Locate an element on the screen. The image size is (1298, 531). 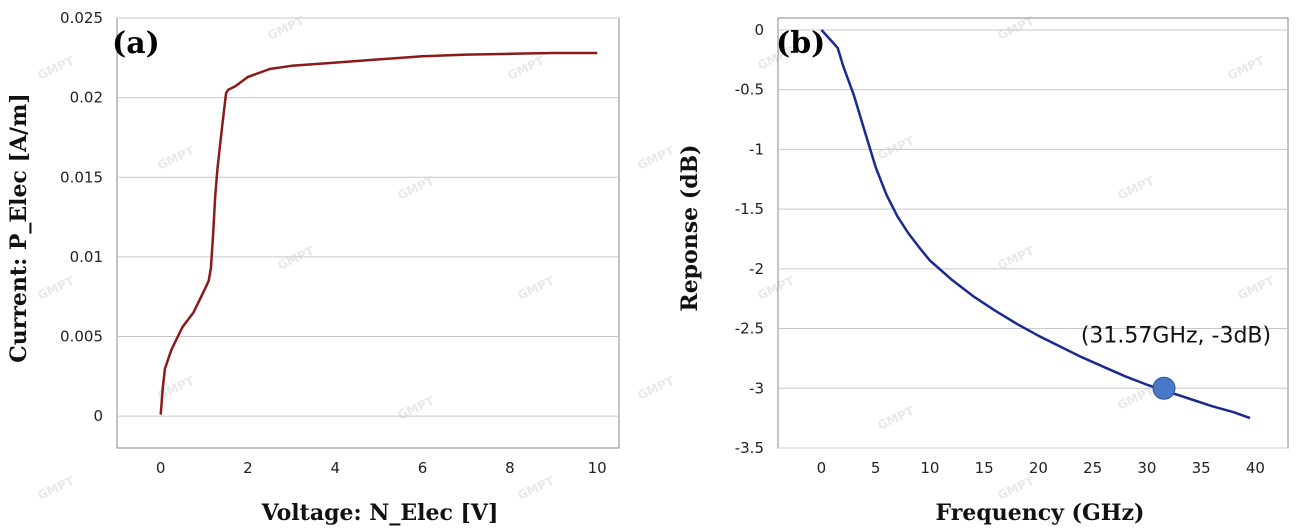
panel-b-x-tick-label: 20 is located at coordinates (1038, 468).